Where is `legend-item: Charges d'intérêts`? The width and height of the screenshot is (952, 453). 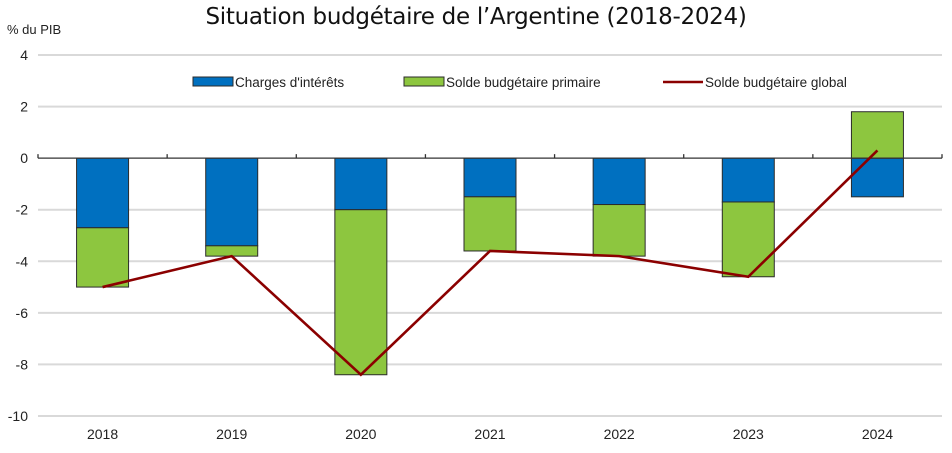
legend-item: Charges d'intérêts is located at coordinates (268, 82).